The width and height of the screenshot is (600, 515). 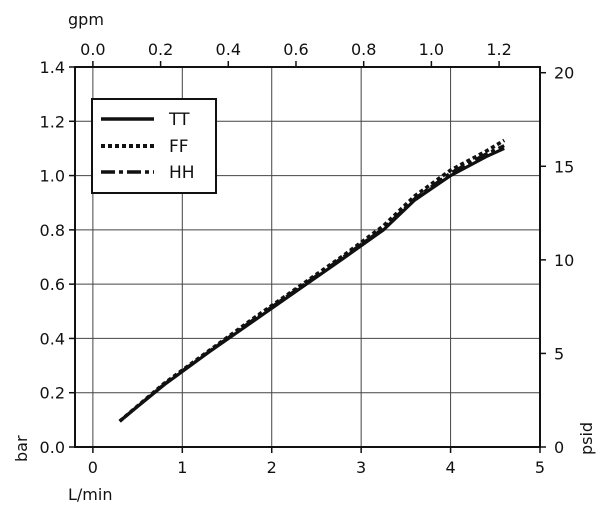 What do you see at coordinates (21, 448) in the screenshot?
I see `y-axis-left-label: bar` at bounding box center [21, 448].